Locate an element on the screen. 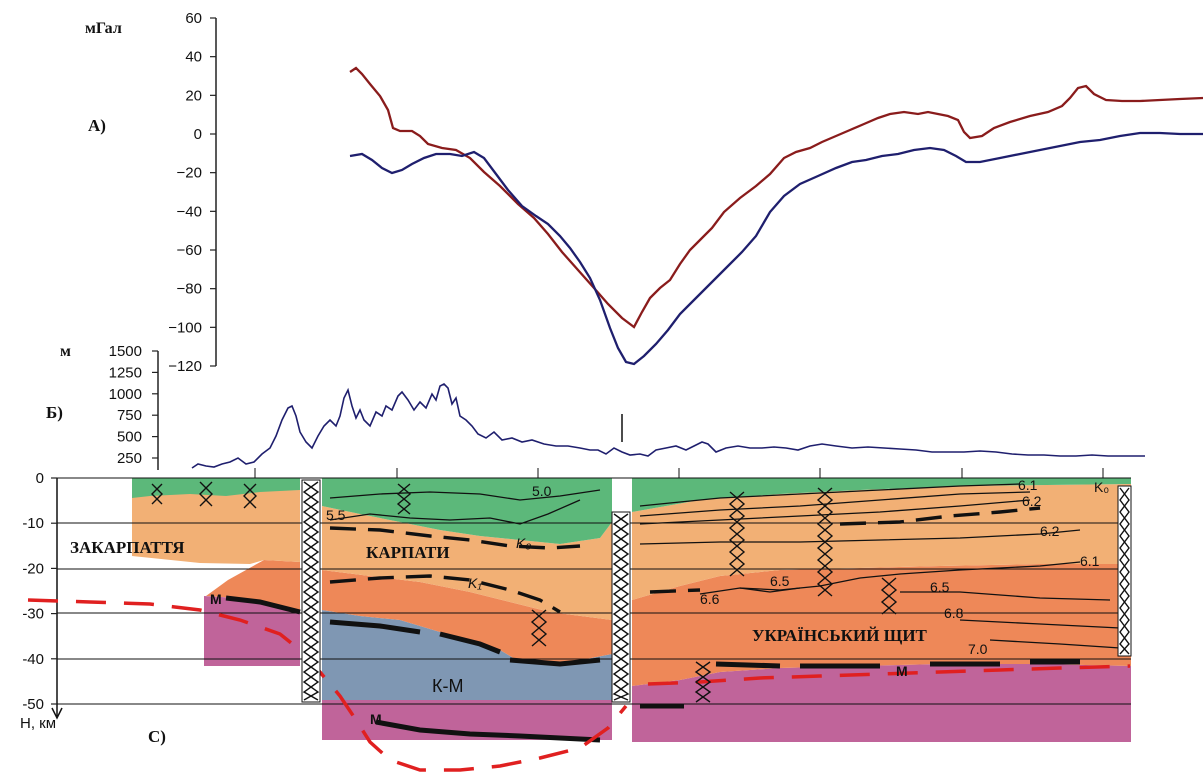 This screenshot has width=1203, height=776. layer-upper-crust-left is located at coordinates (216, 527).